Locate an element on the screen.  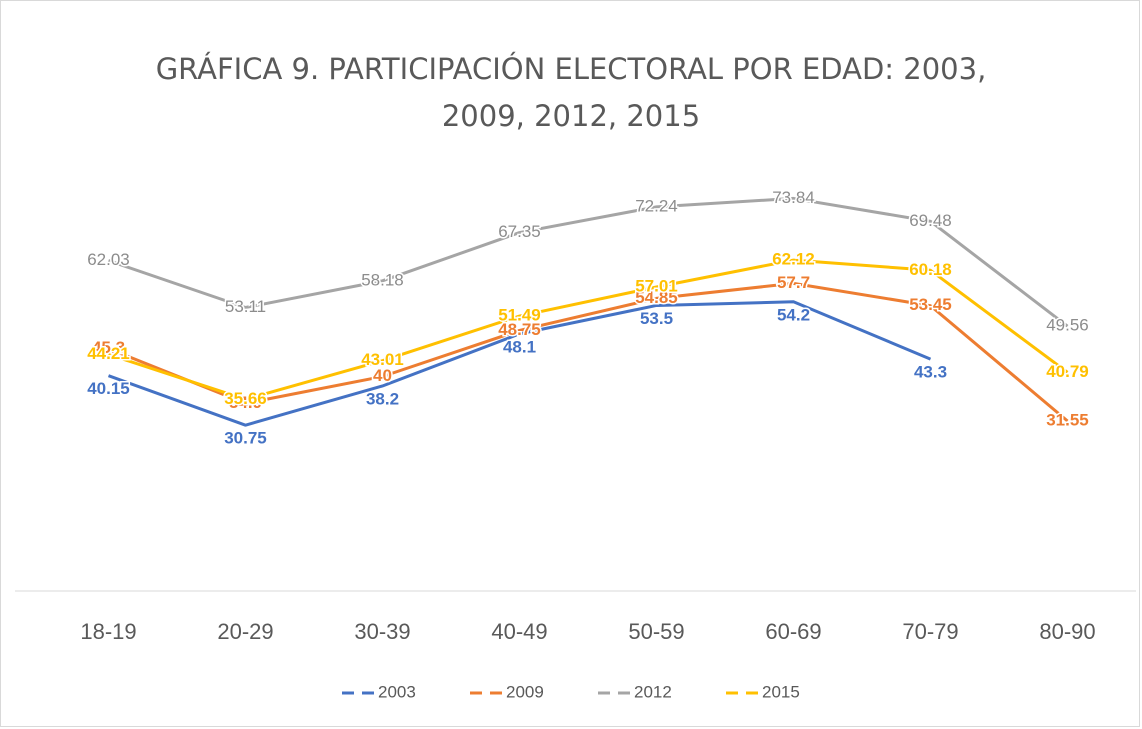
data-label: 31.55 is located at coordinates (1067, 419).